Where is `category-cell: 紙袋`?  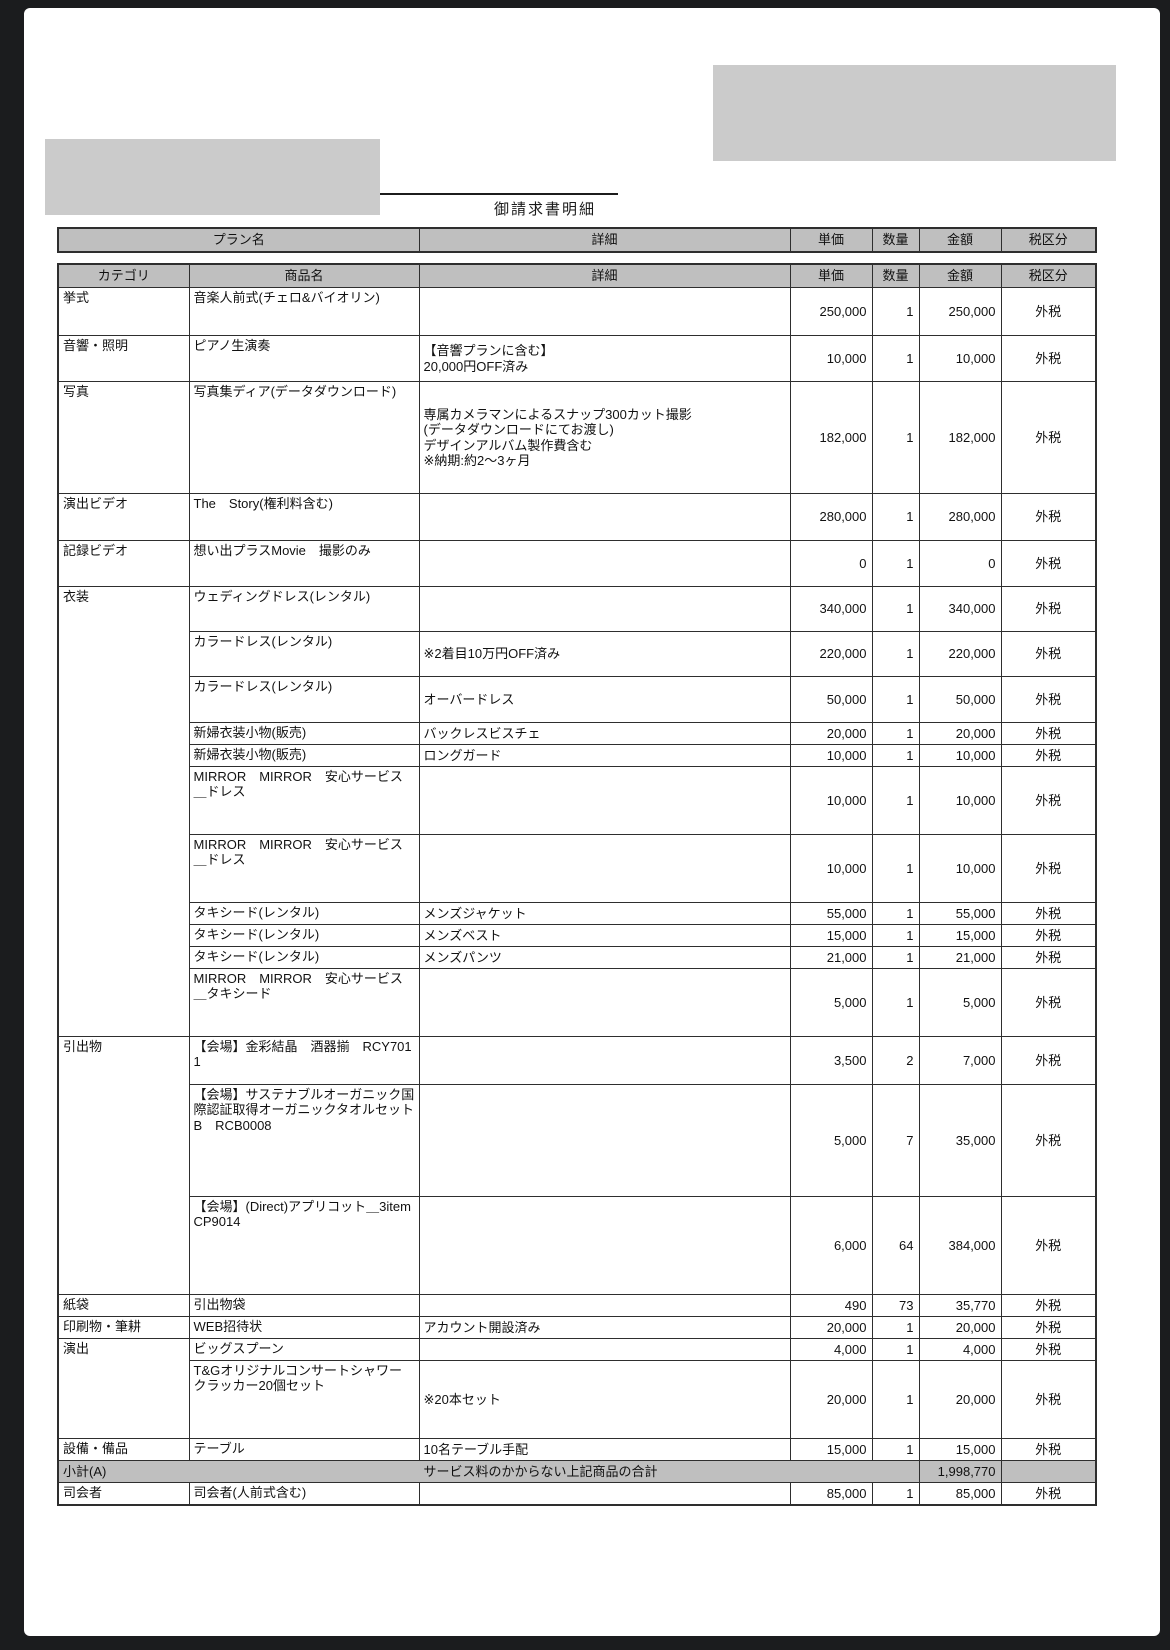 category-cell: 紙袋 is located at coordinates (123, 1305).